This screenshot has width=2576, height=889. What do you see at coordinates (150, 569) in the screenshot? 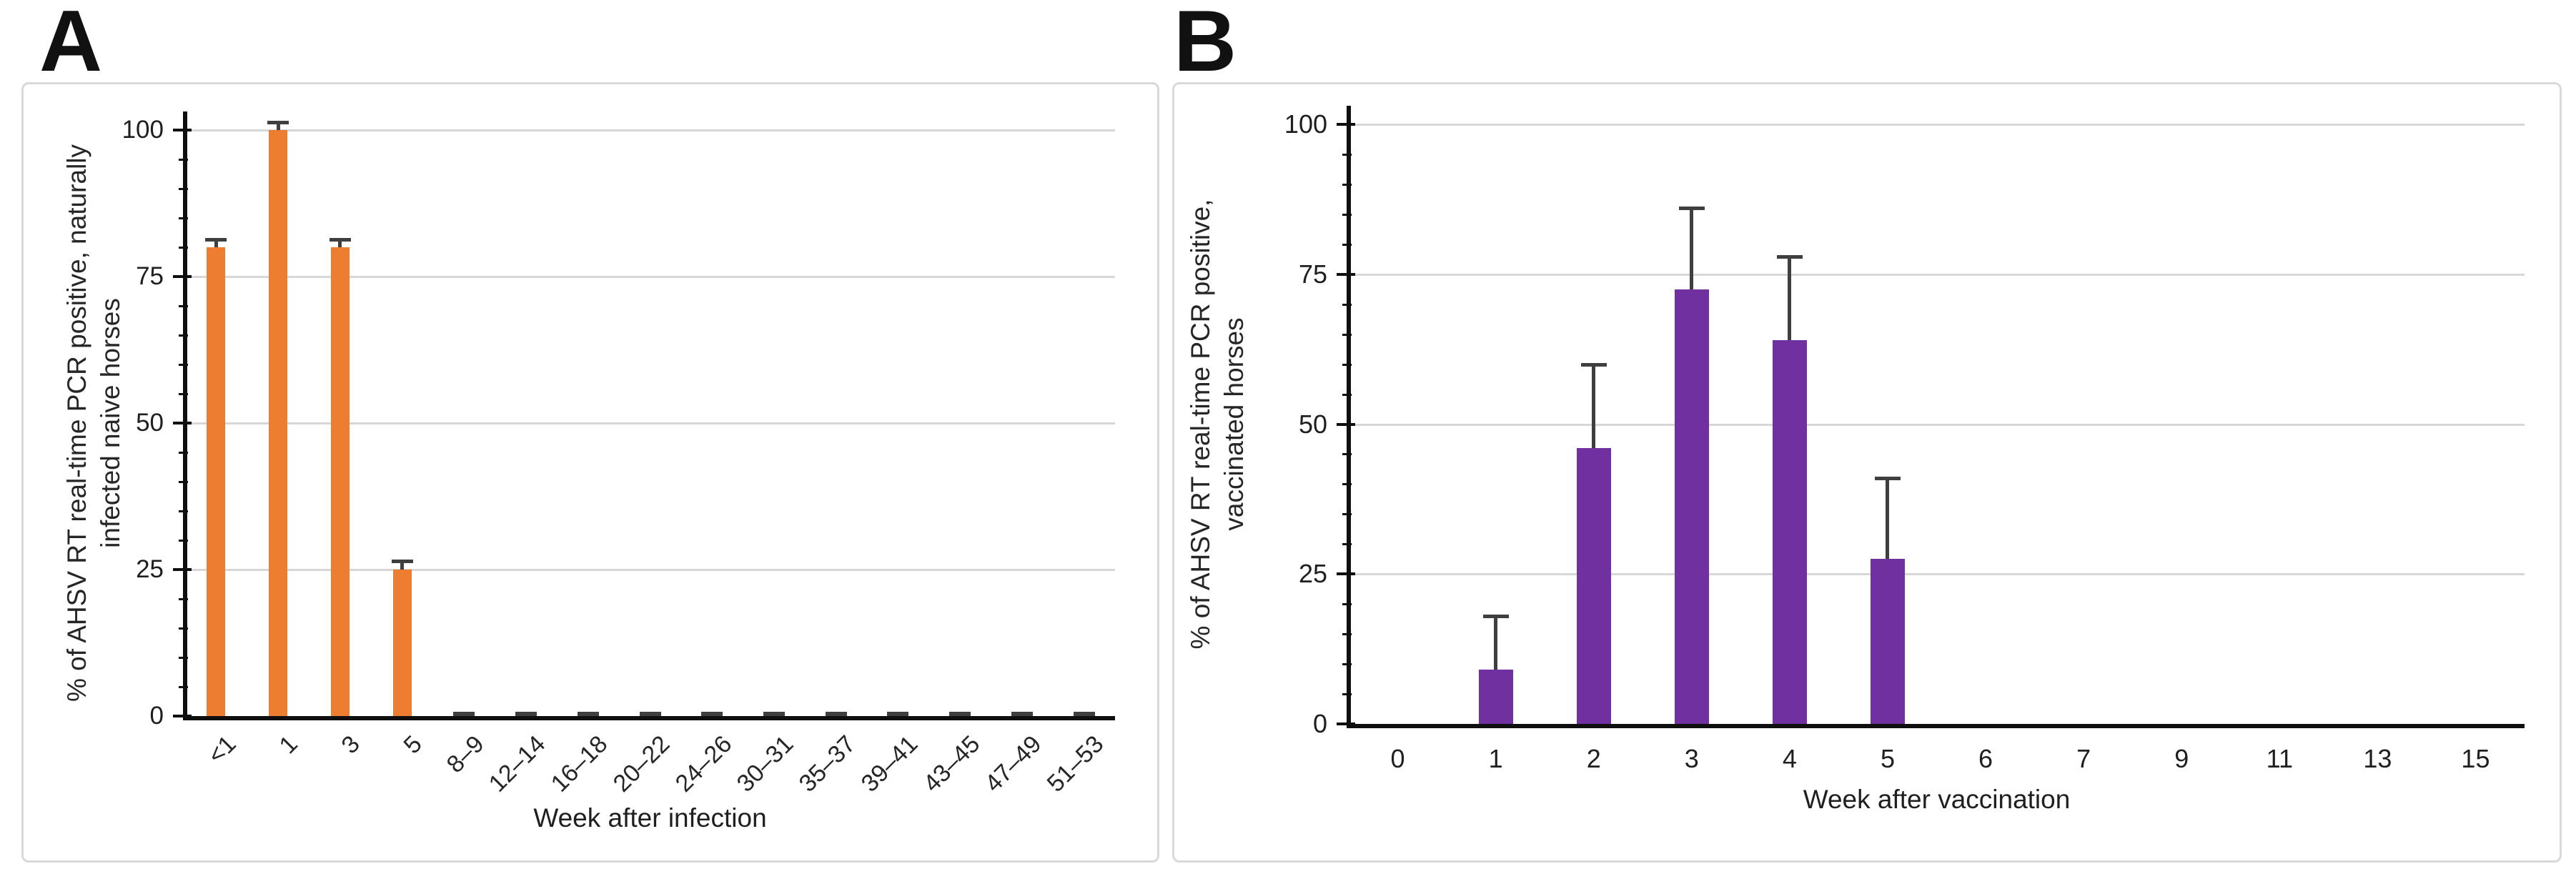
I see `panel-a-y-tick-label: 25` at bounding box center [150, 569].